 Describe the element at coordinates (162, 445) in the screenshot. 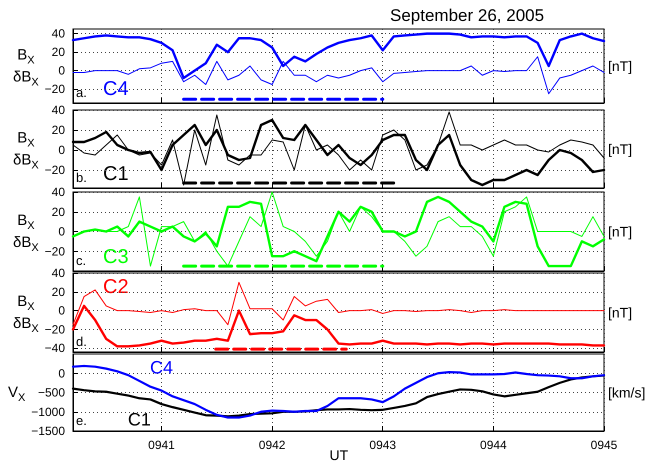

I see `x-tick-label: 0941` at that location.